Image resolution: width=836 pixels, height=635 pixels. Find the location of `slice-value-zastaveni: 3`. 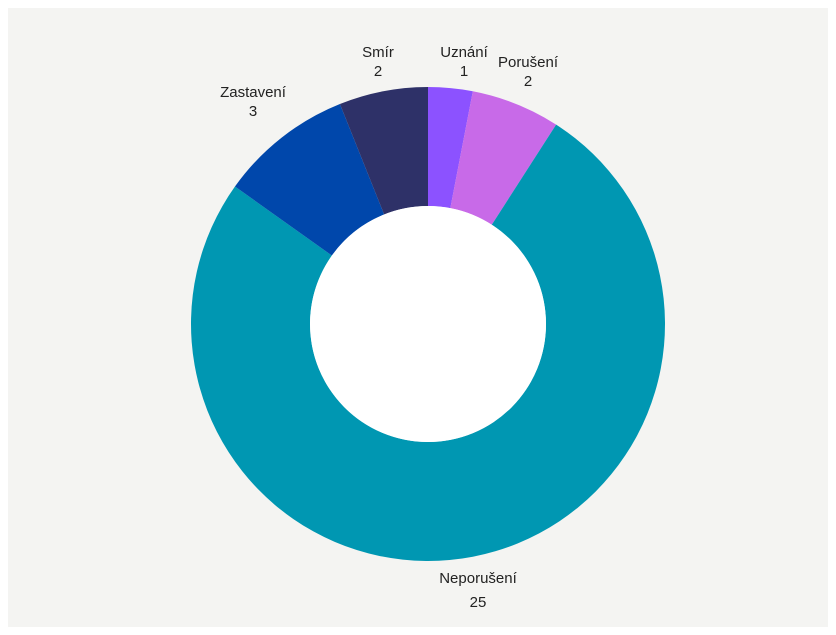

slice-value-zastaveni: 3 is located at coordinates (253, 111).